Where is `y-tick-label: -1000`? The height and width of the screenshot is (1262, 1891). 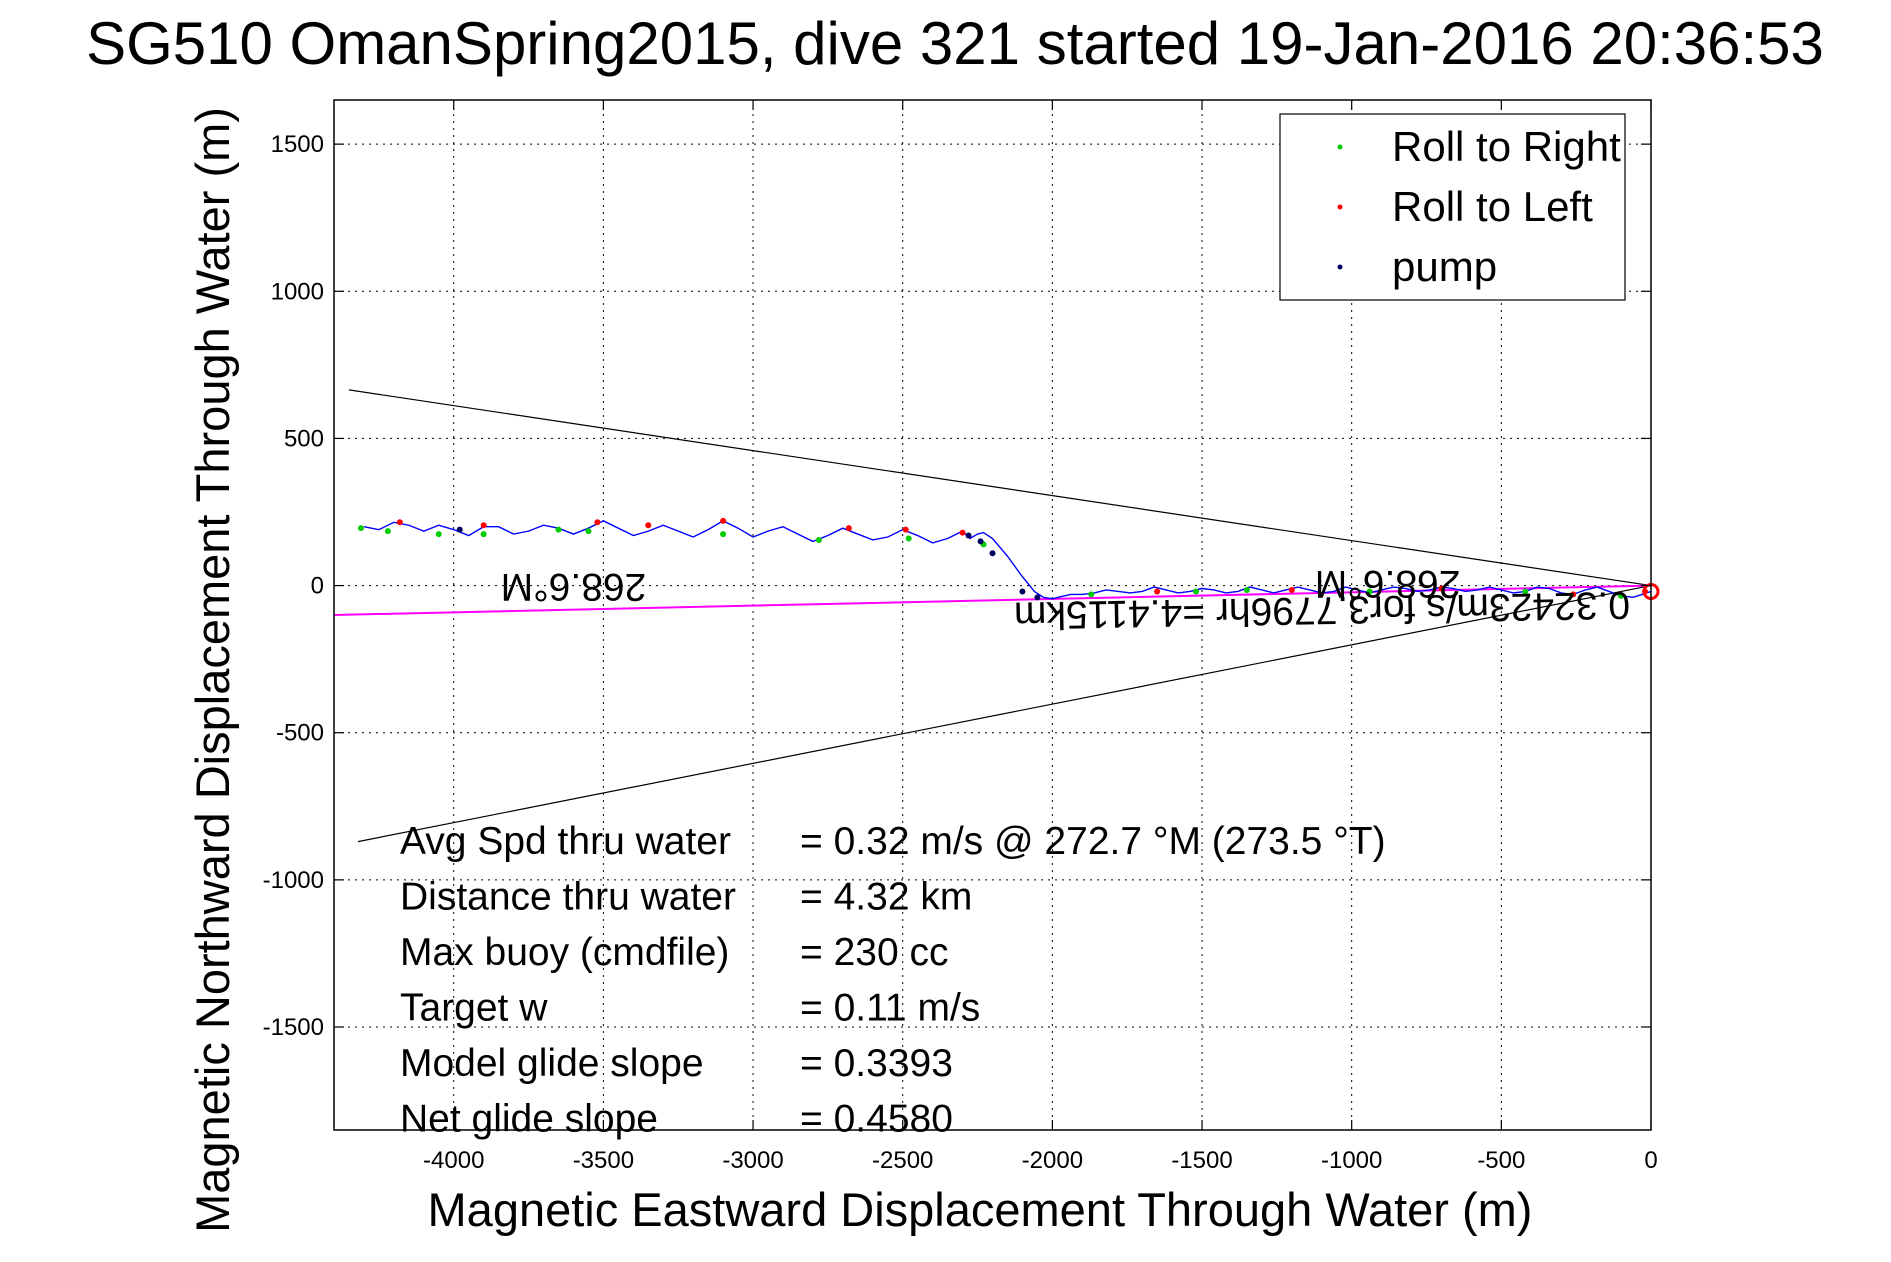
y-tick-label: -1000 is located at coordinates (293, 880).